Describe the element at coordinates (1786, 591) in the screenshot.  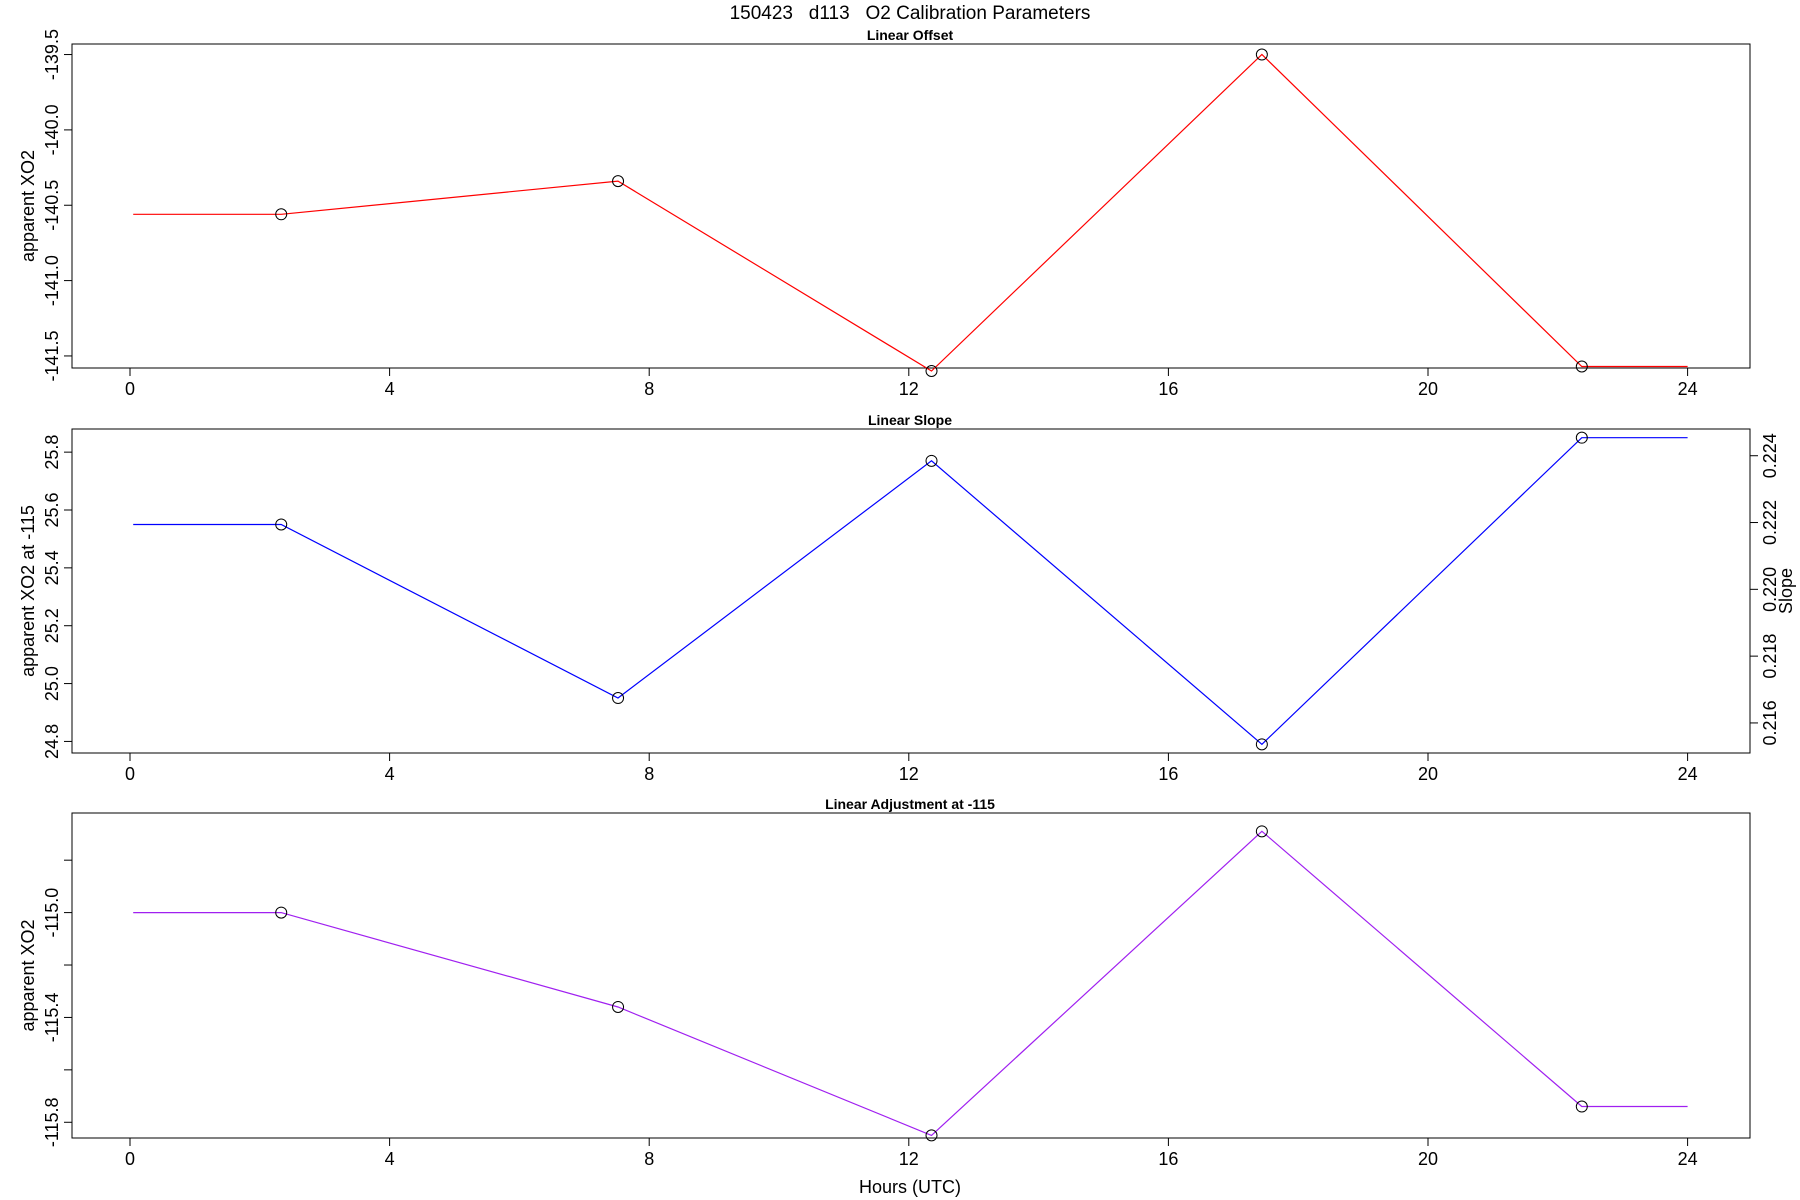
I see `y2-axis-label: Slope` at that location.